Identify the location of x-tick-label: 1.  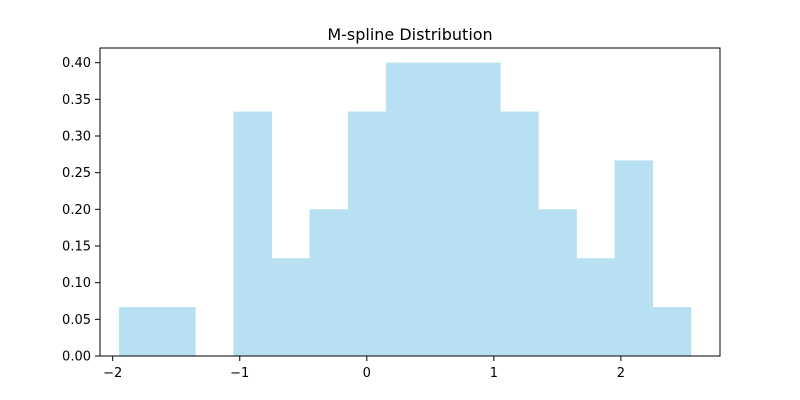
(494, 373).